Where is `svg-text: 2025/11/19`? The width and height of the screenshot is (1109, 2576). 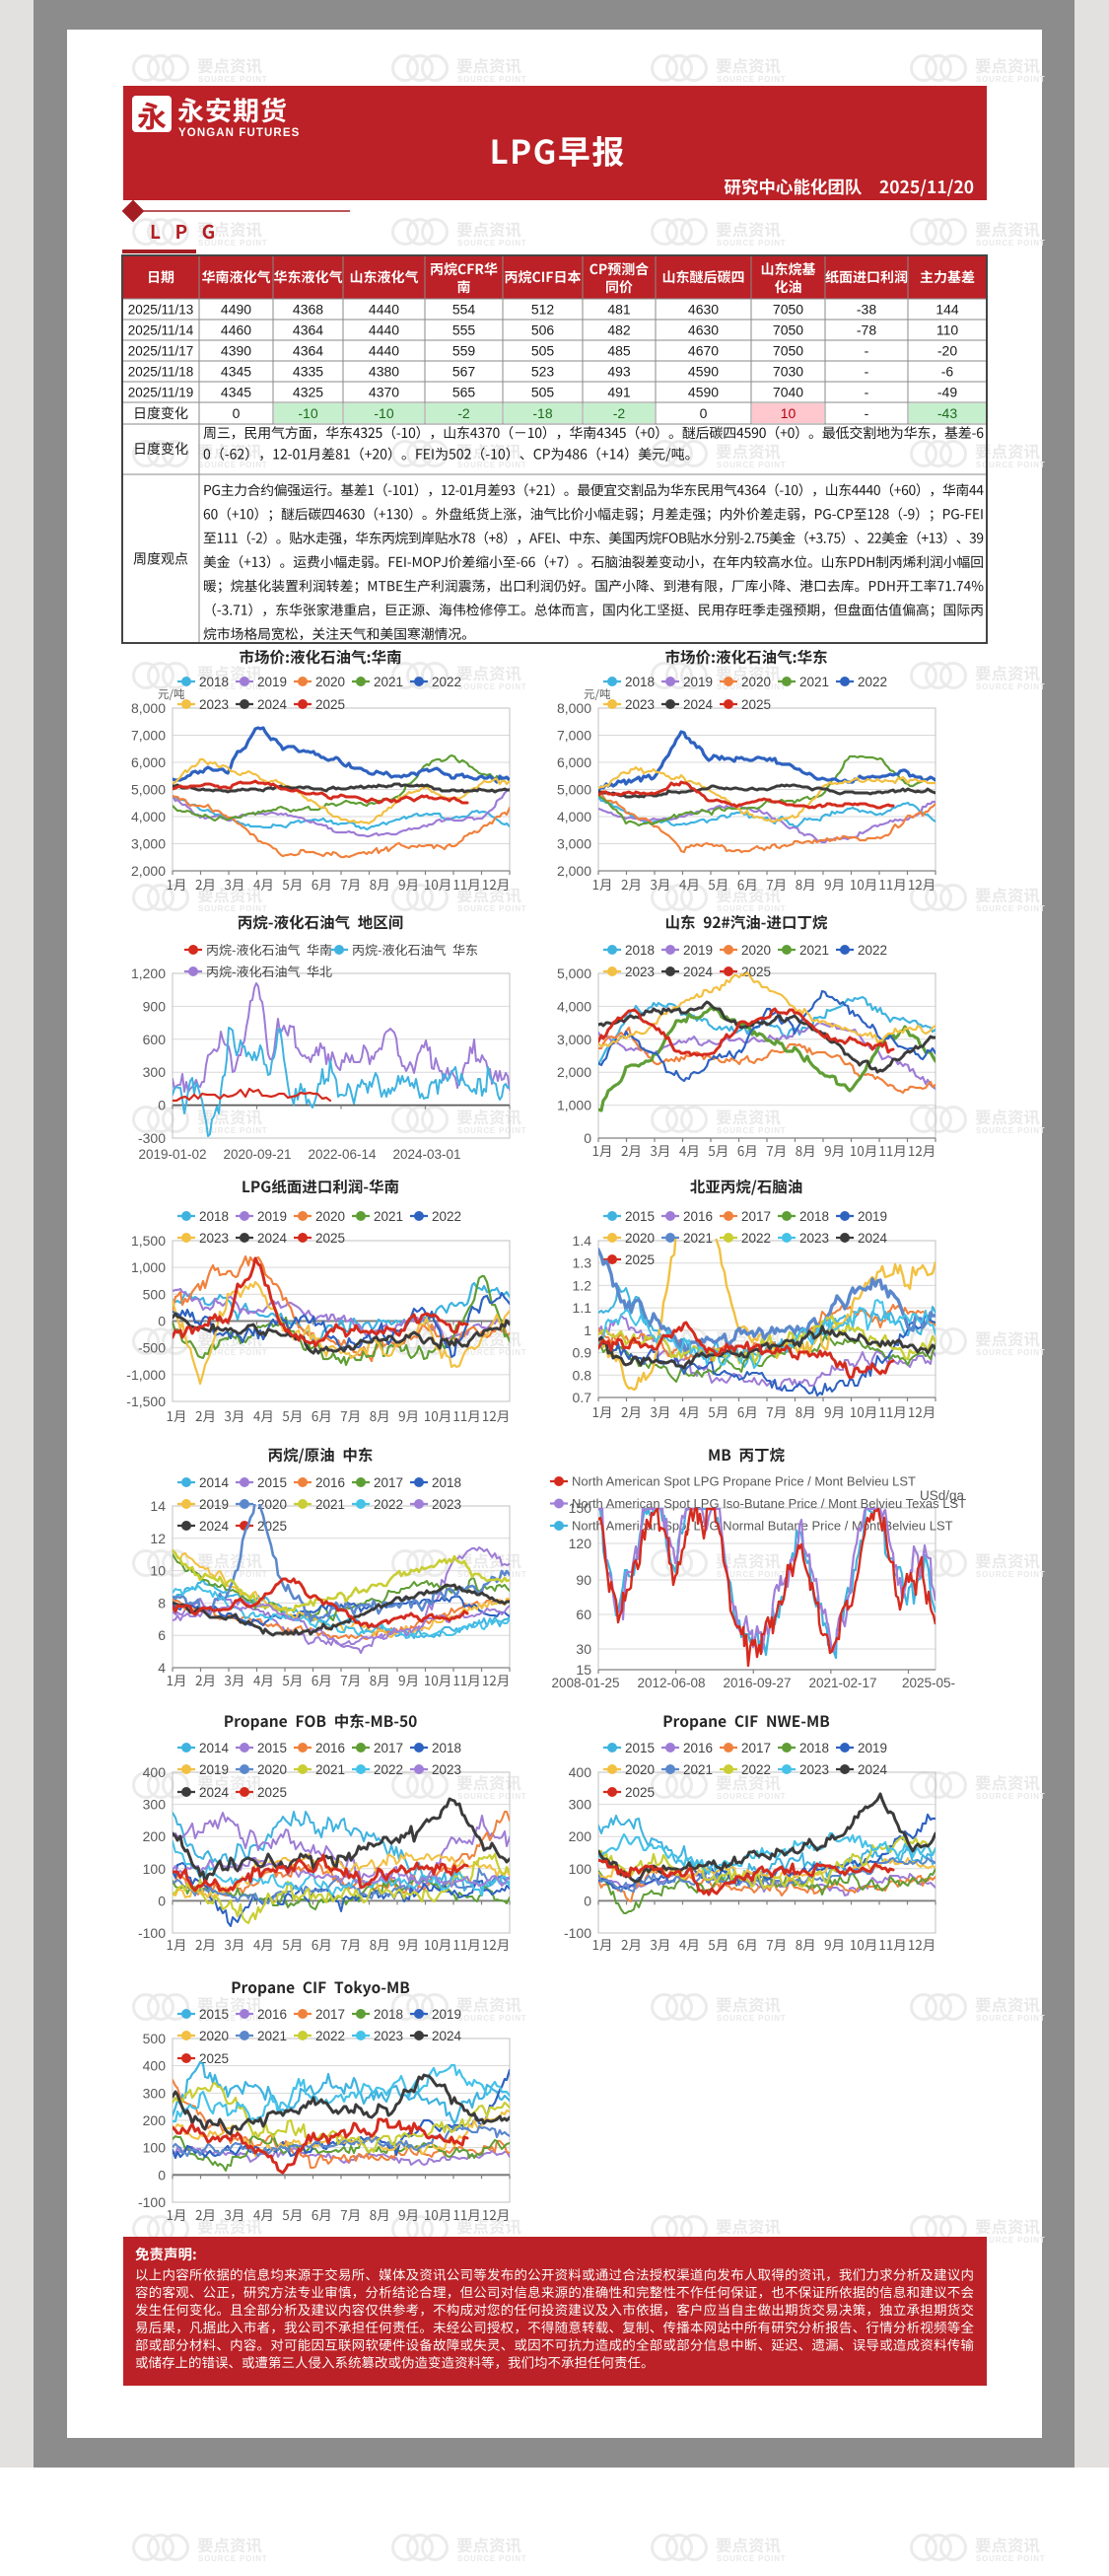 svg-text: 2025/11/19 is located at coordinates (161, 393).